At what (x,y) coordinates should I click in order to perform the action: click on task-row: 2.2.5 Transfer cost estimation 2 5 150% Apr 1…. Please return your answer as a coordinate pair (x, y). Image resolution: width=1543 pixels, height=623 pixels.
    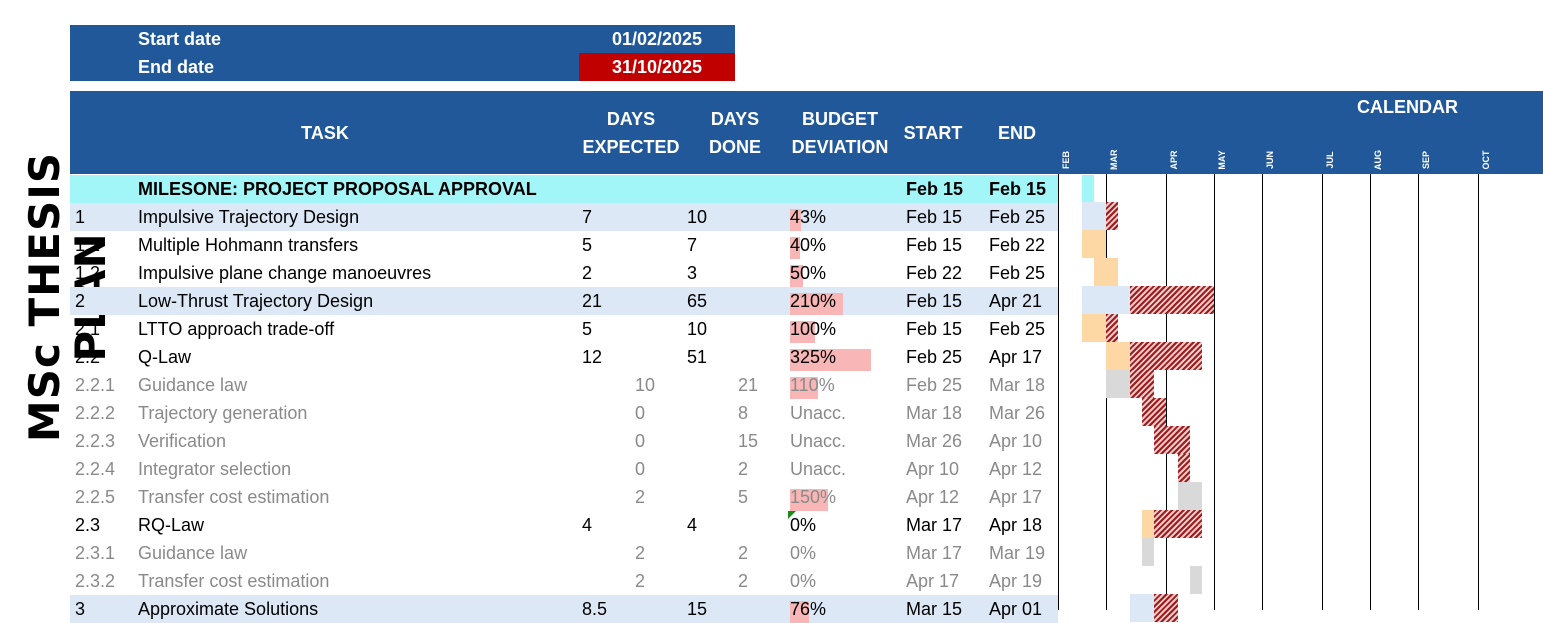
    Looking at the image, I should click on (564, 497).